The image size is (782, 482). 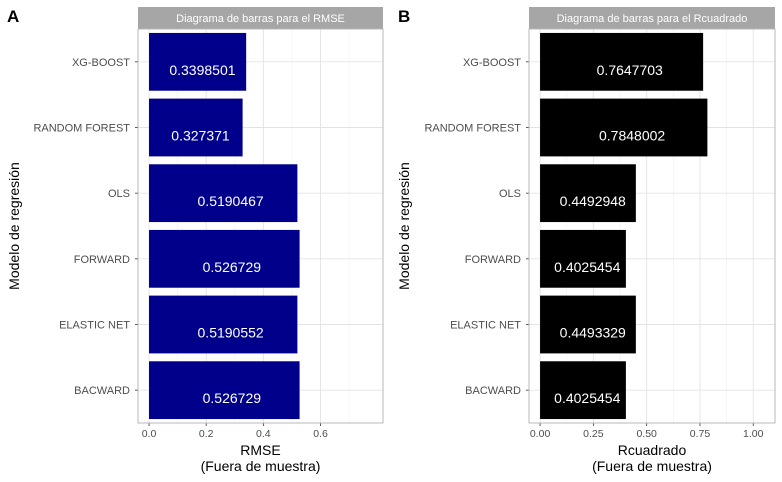 I want to click on panel-a-y-axis-title: Modelo de regresión, so click(x=14, y=226).